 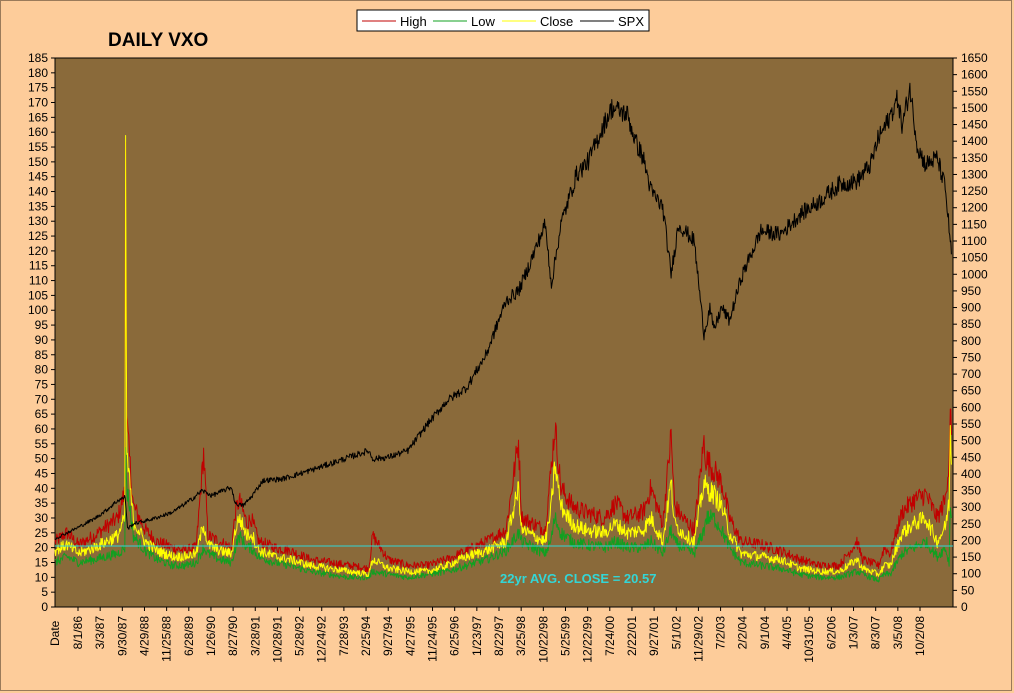 What do you see at coordinates (42, 370) in the screenshot?
I see `left-y-tick-label: 80` at bounding box center [42, 370].